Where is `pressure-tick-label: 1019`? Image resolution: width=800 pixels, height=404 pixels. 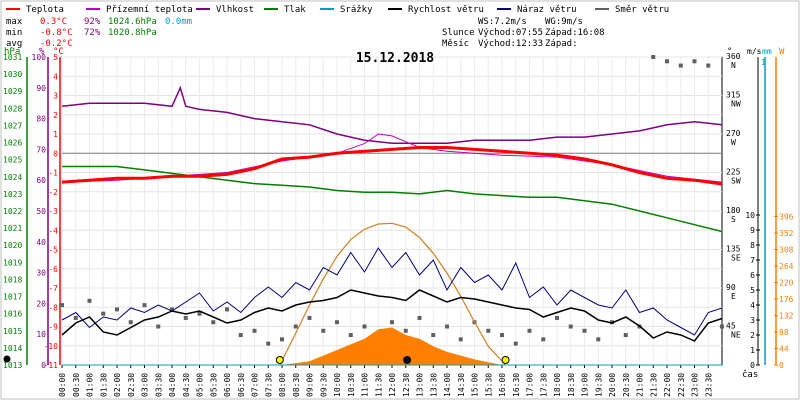 pressure-tick-label: 1019 is located at coordinates (12, 262).